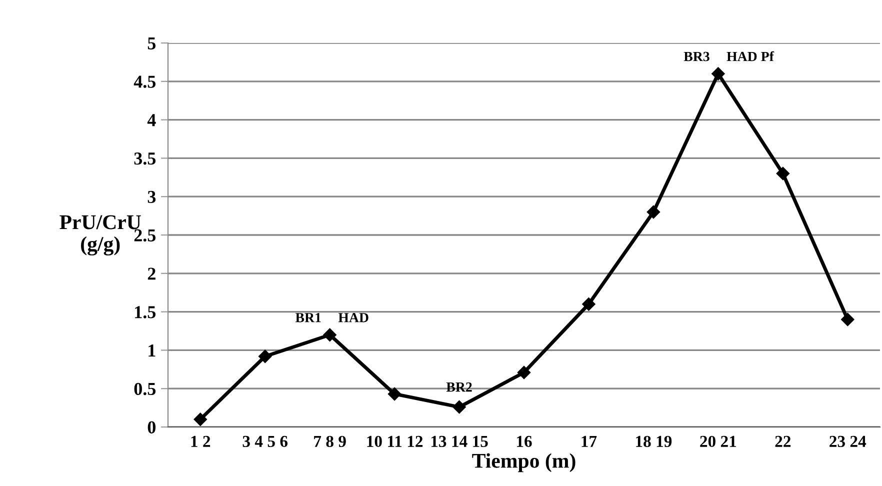 The image size is (882, 486). Describe the element at coordinates (145, 389) in the screenshot. I see `y-tick-label: 0.5` at that location.